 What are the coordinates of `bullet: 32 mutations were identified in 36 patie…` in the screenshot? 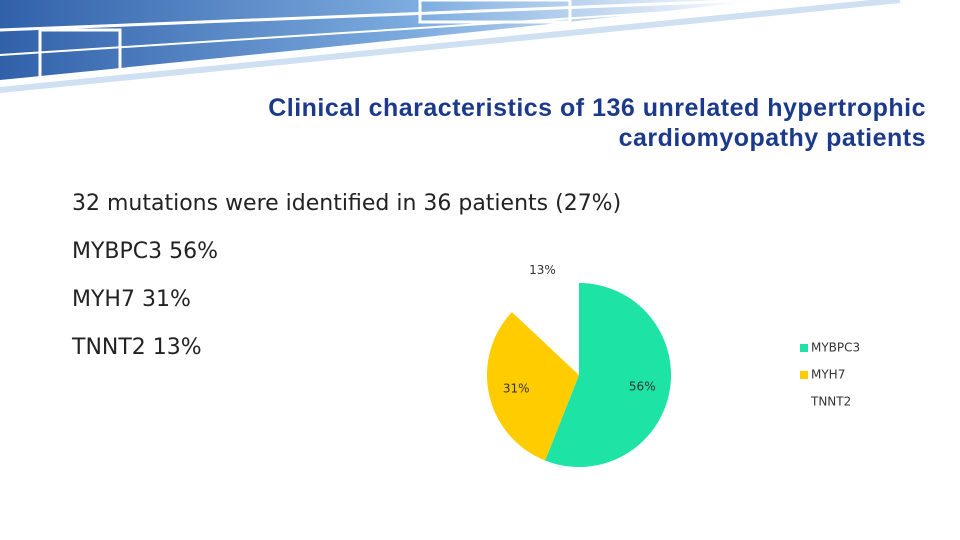 It's located at (346, 203).